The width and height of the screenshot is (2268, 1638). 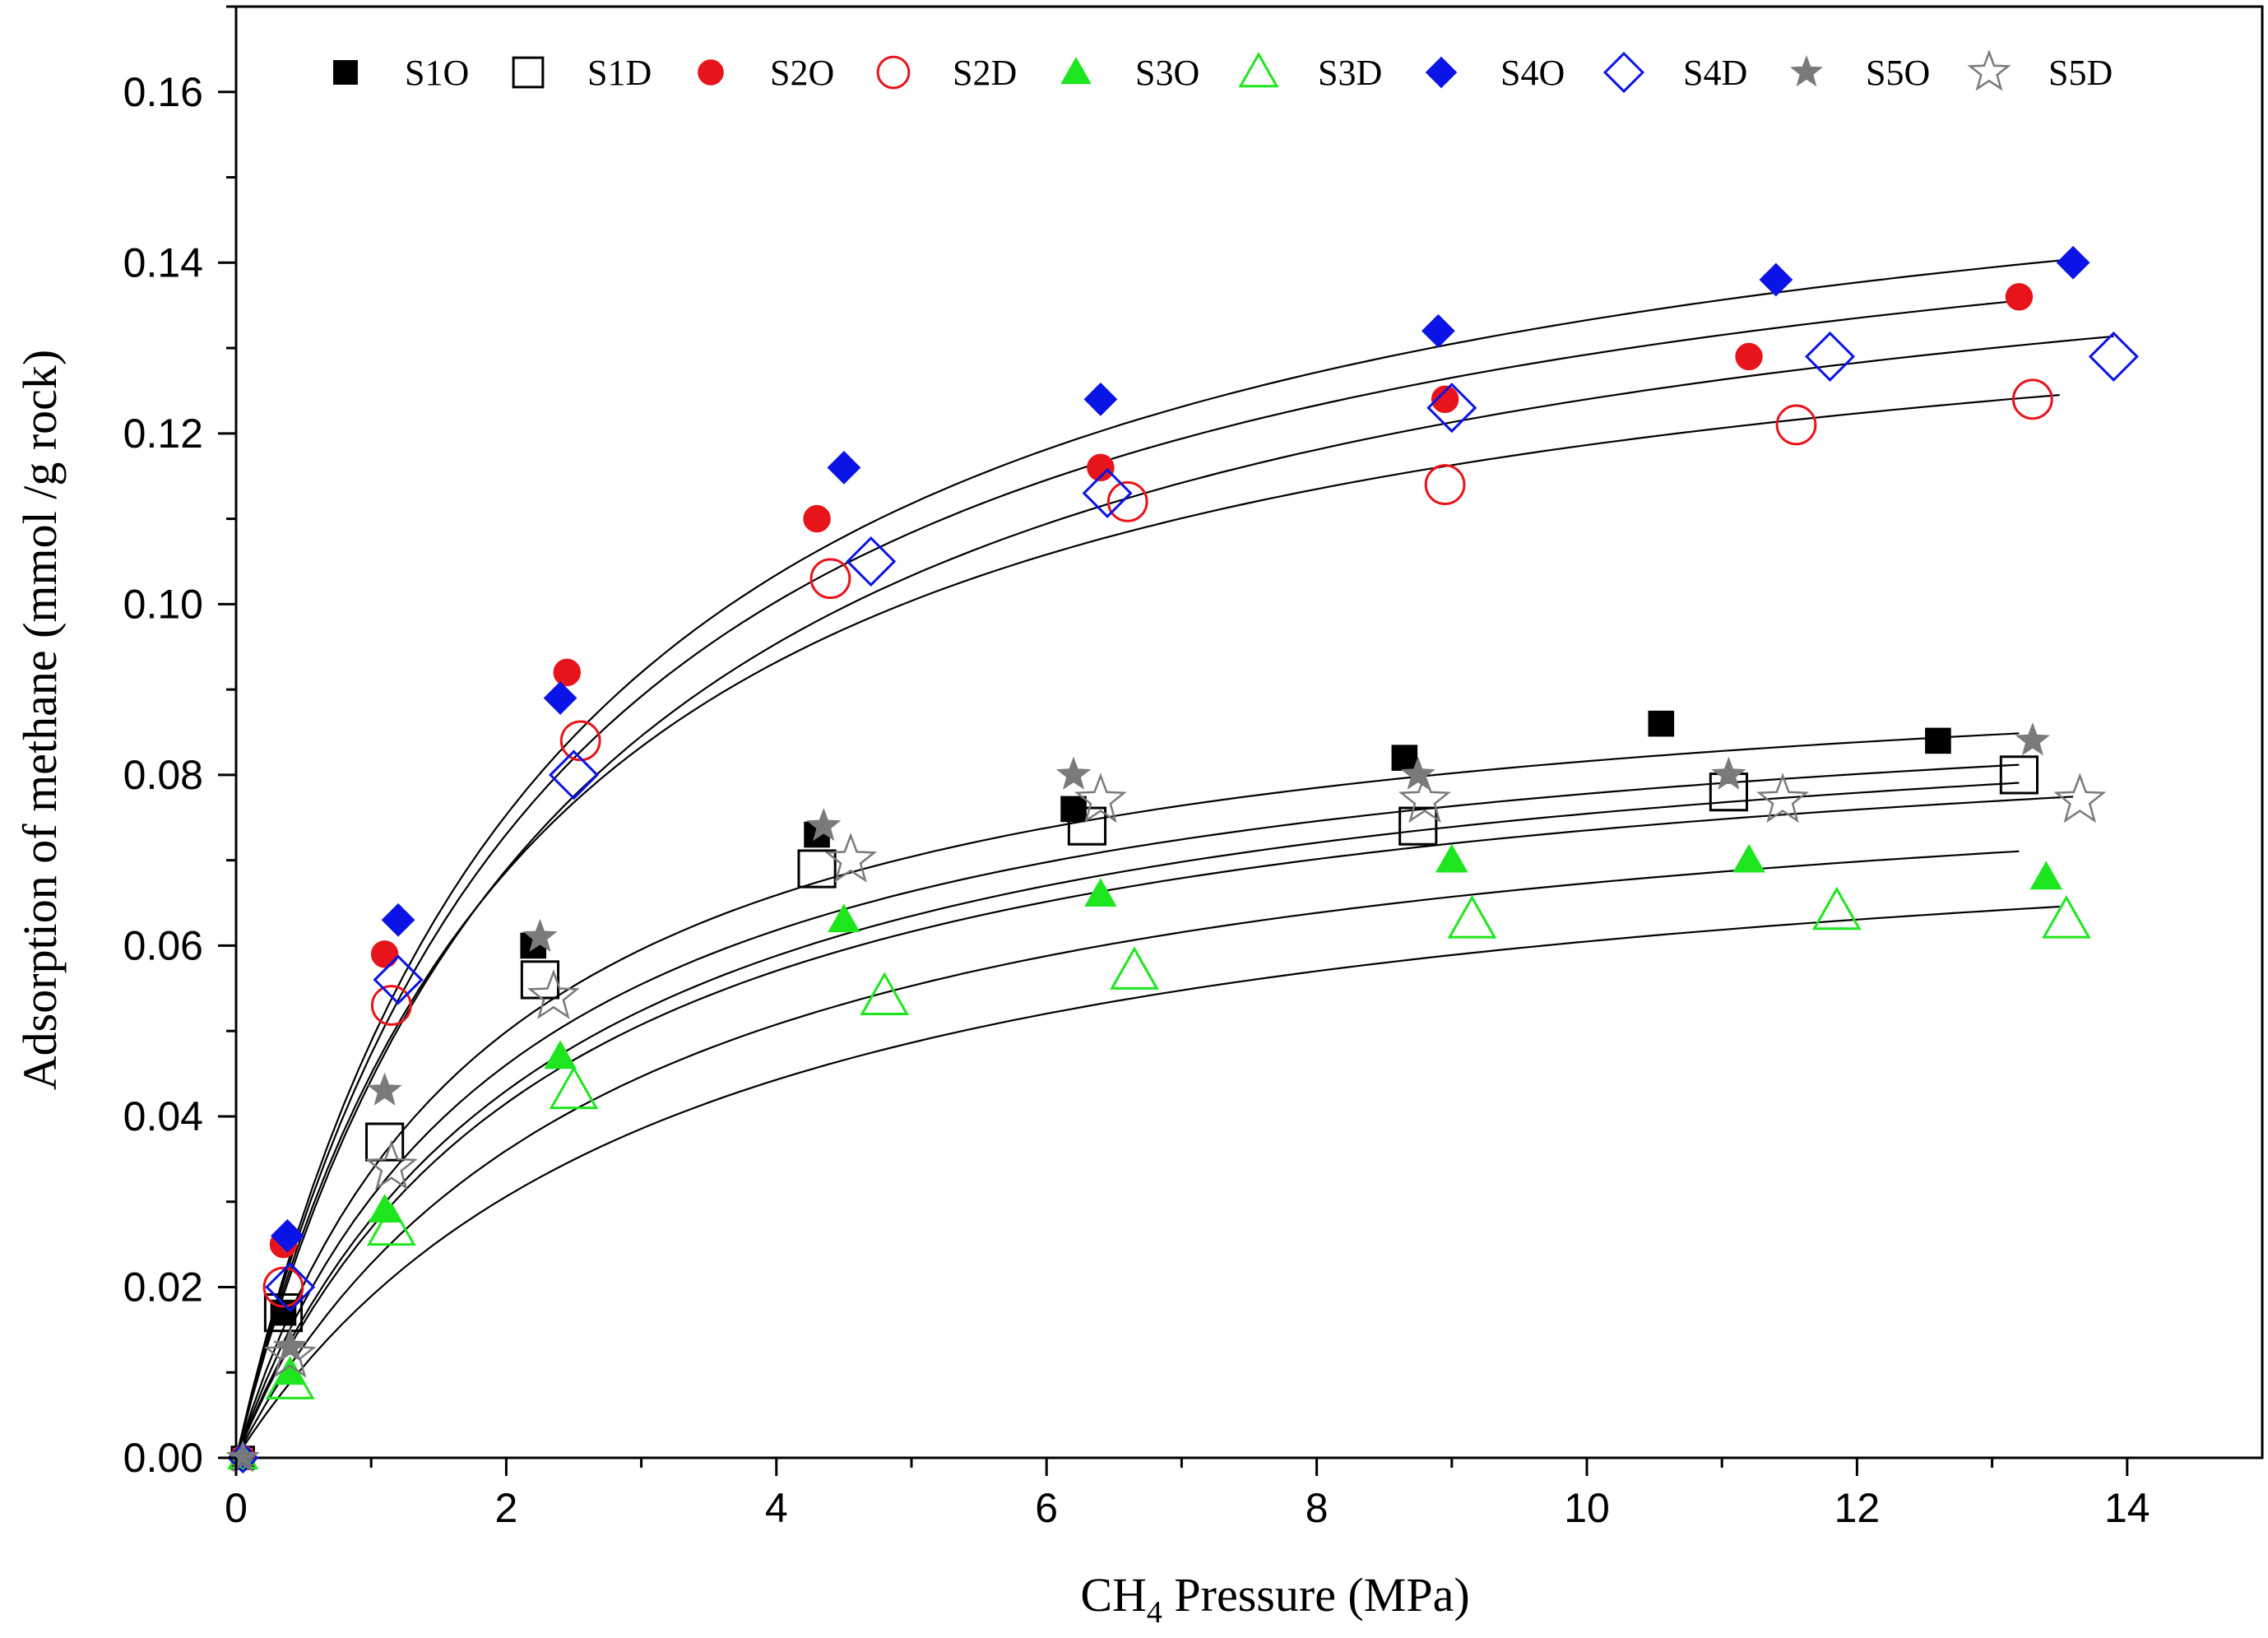 I want to click on legend-marker-s2d, so click(x=893, y=72).